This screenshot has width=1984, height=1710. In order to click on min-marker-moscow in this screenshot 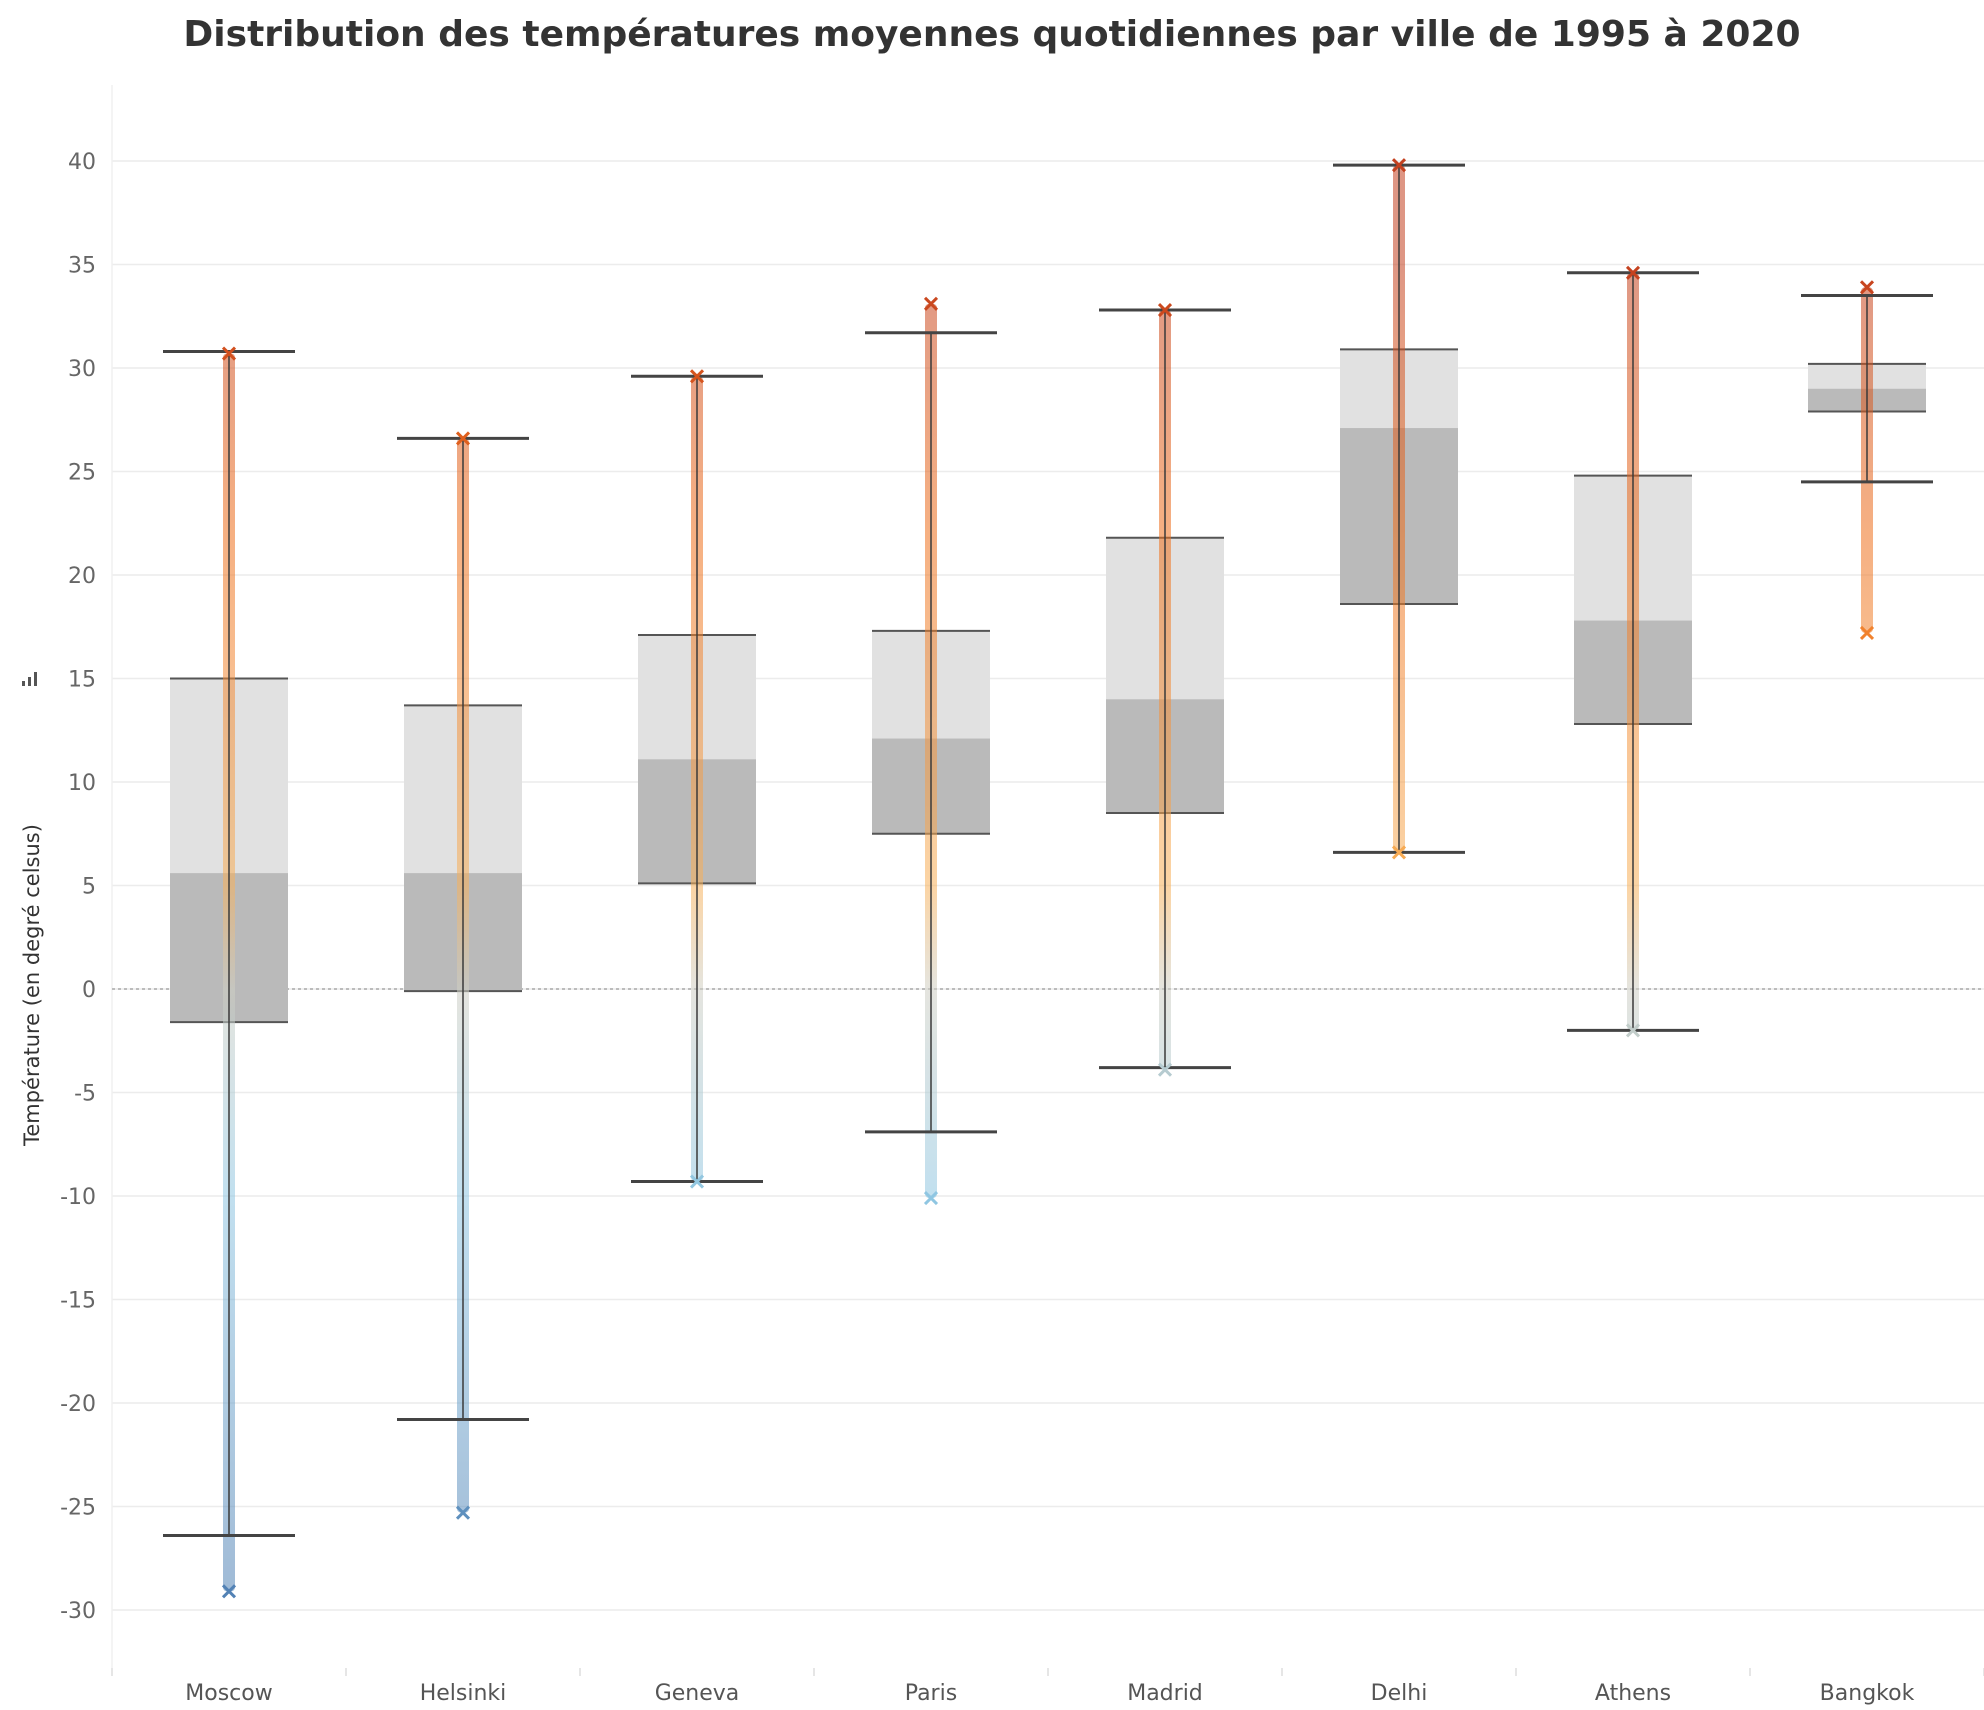, I will do `click(229, 1591)`.